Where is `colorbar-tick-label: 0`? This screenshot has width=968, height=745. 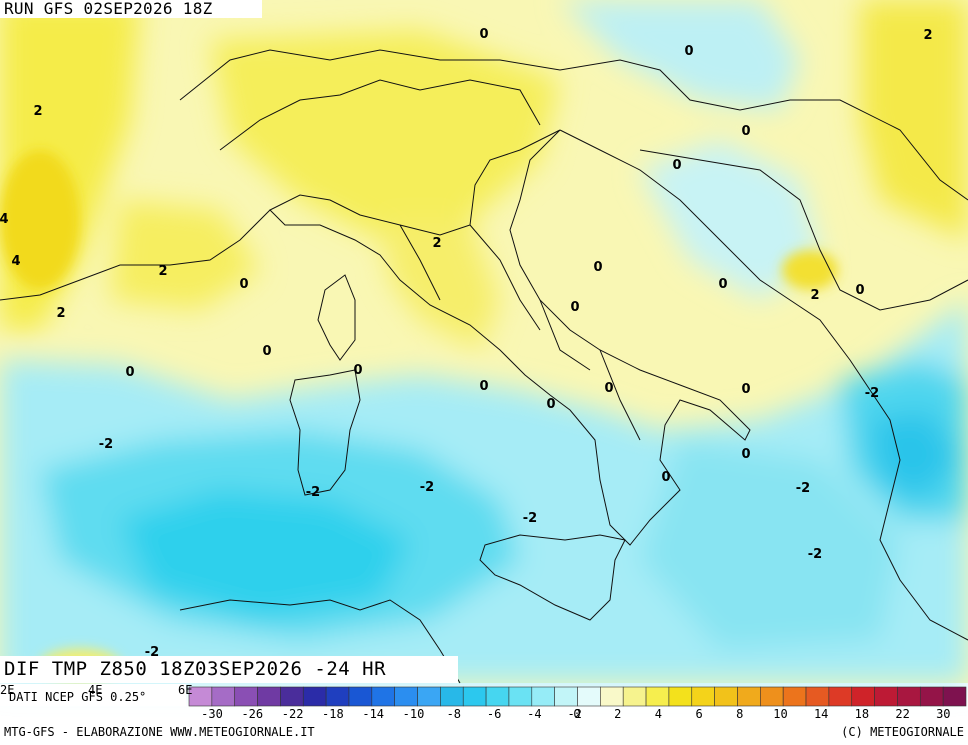
colorbar-tick-label: 0 is located at coordinates (577, 714).